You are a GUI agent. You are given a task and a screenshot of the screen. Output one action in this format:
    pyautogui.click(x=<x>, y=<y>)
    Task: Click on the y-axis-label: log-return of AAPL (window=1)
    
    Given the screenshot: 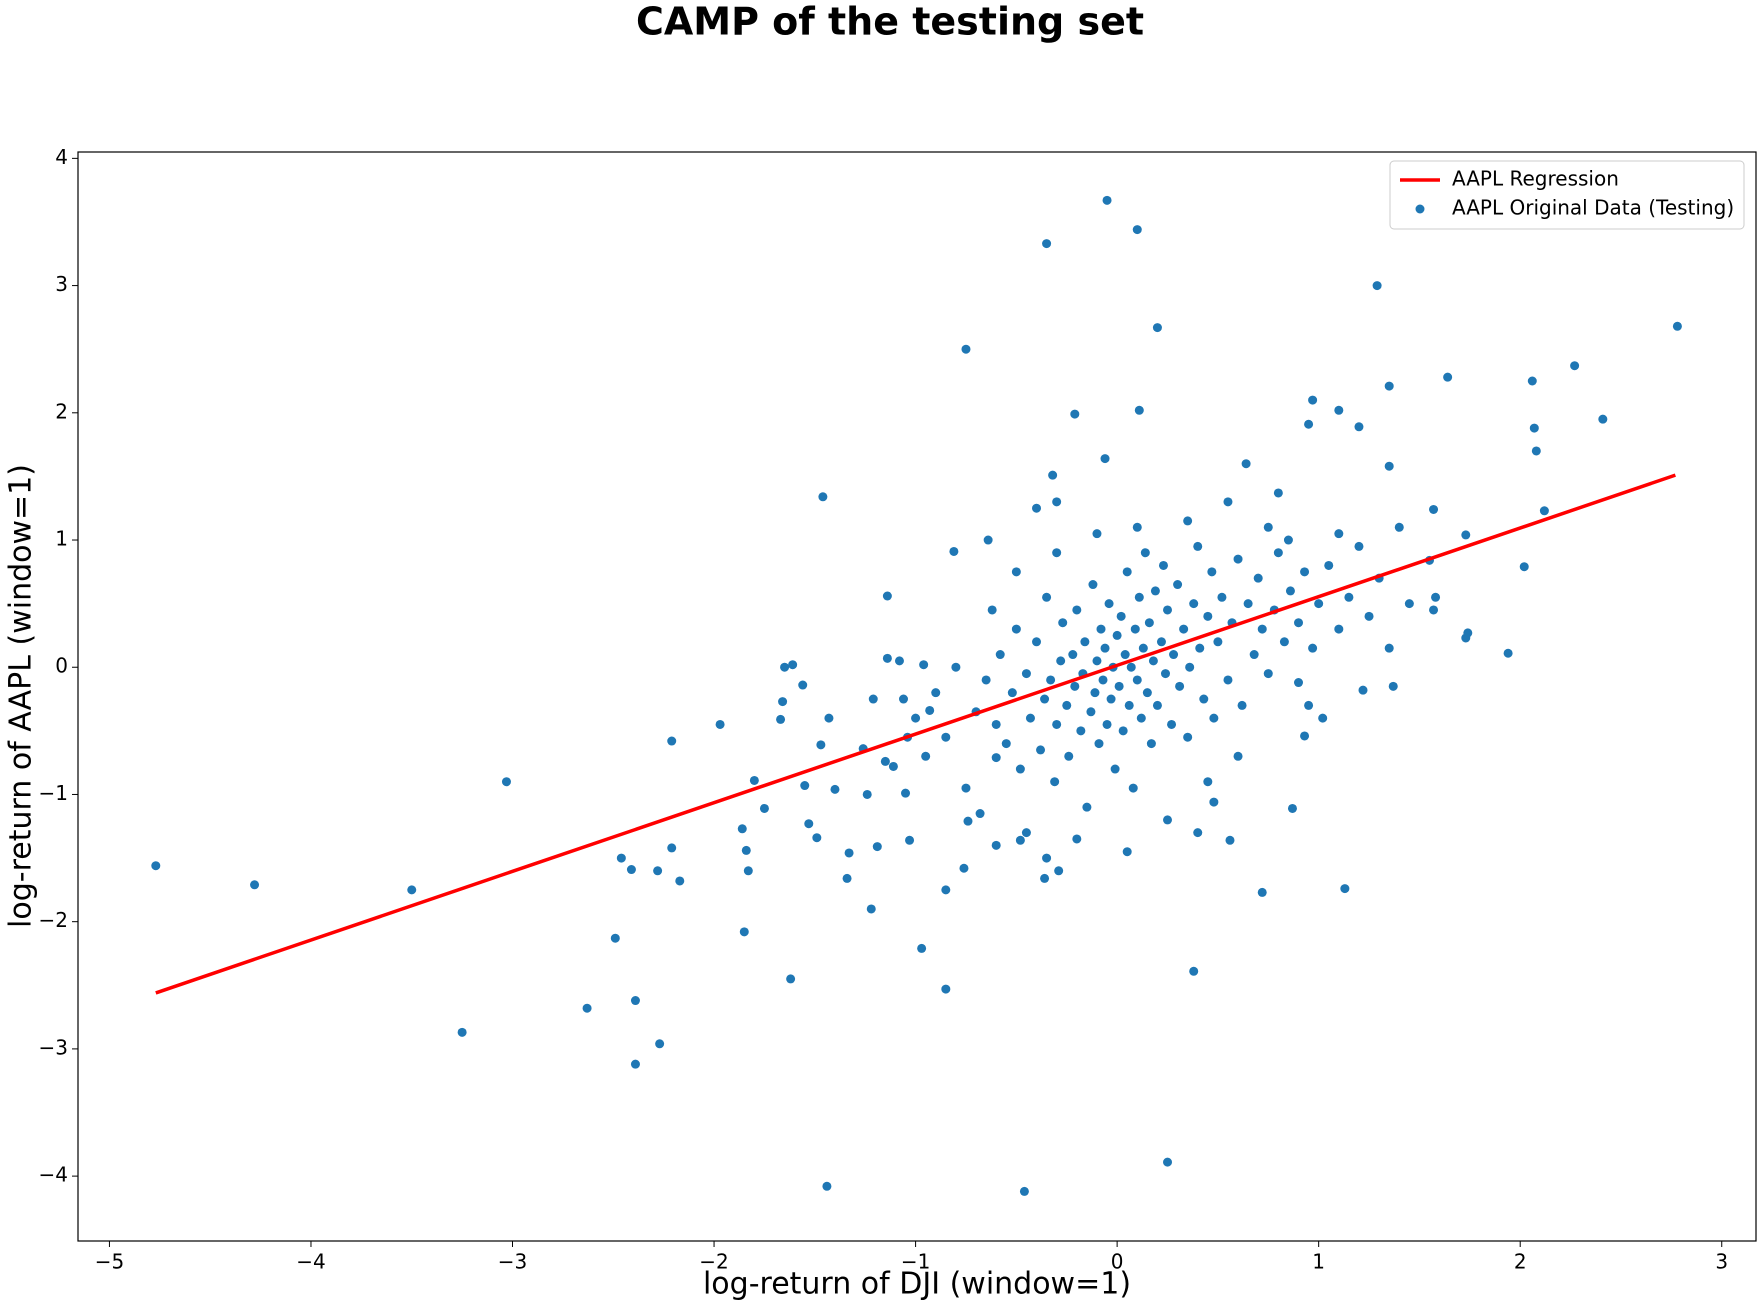 What is the action you would take?
    pyautogui.click(x=21, y=696)
    